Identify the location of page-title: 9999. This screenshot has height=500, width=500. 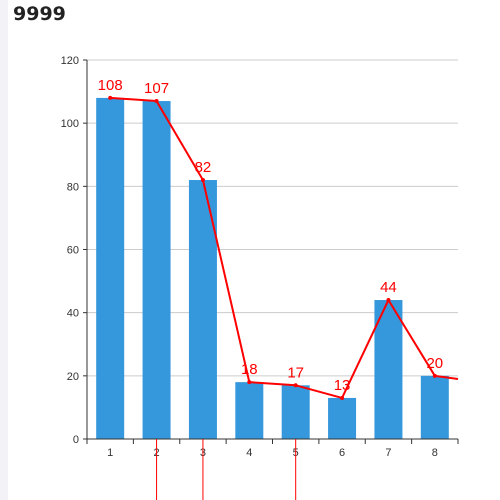
(39, 14).